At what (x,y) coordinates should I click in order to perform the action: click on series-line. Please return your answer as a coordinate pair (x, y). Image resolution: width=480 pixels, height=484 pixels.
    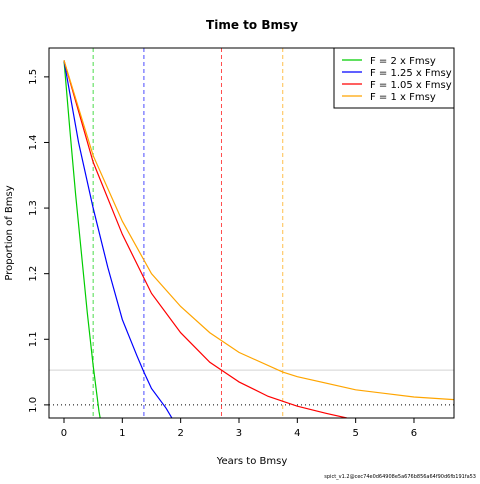
    Looking at the image, I should click on (82, 239).